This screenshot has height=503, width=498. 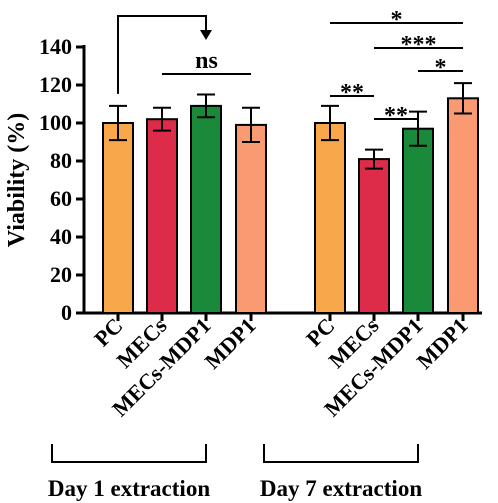 What do you see at coordinates (55, 46) in the screenshot?
I see `y-tick-label: 140` at bounding box center [55, 46].